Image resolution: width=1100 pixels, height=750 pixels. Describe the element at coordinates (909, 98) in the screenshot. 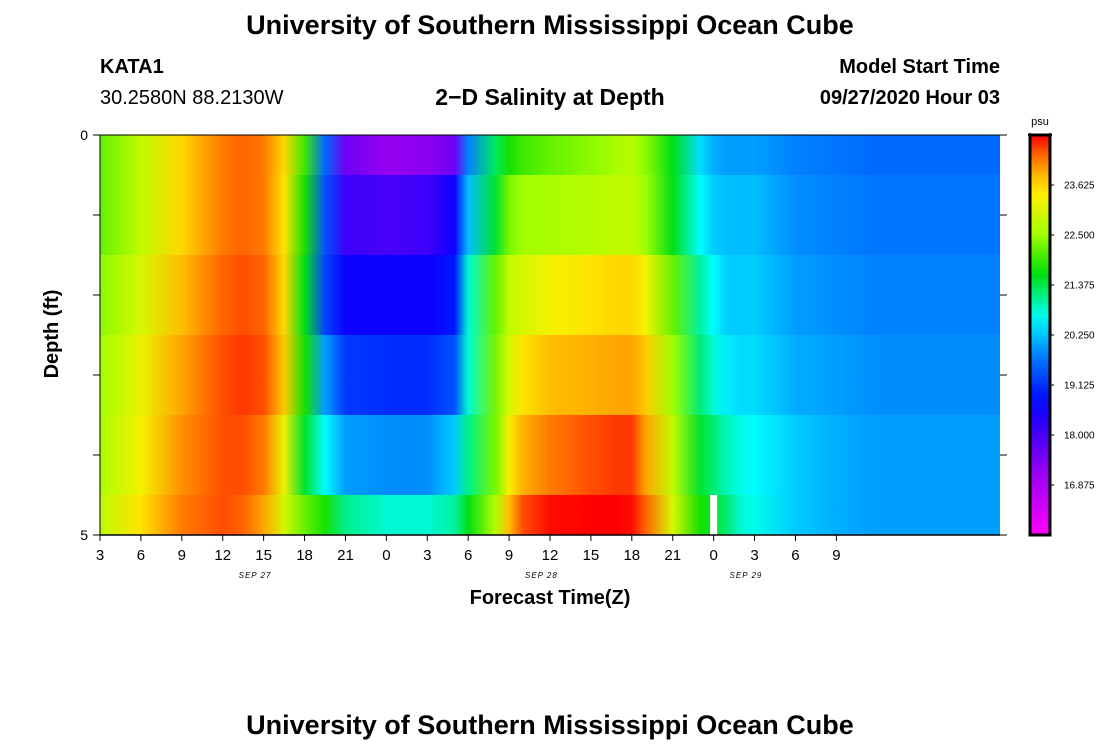

I see `model-start-time: 09/27/2020 Hour 03` at that location.